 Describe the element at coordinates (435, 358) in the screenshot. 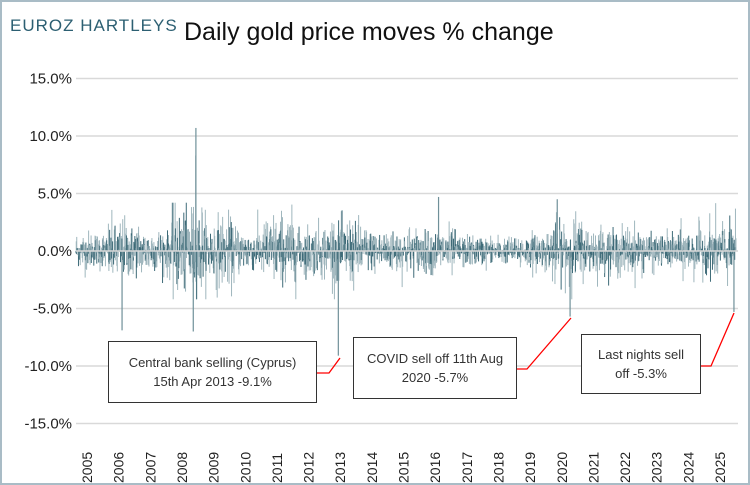

I see `annotation-line: COVID sell off 11th Aug` at that location.